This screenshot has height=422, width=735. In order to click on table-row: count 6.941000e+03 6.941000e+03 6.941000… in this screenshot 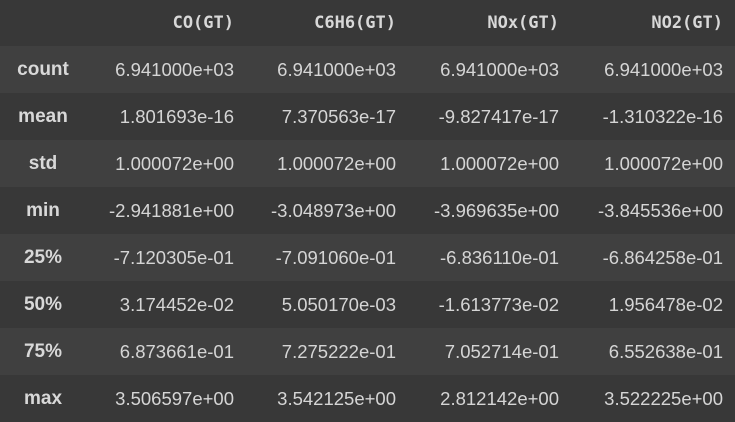, I will do `click(367, 69)`.